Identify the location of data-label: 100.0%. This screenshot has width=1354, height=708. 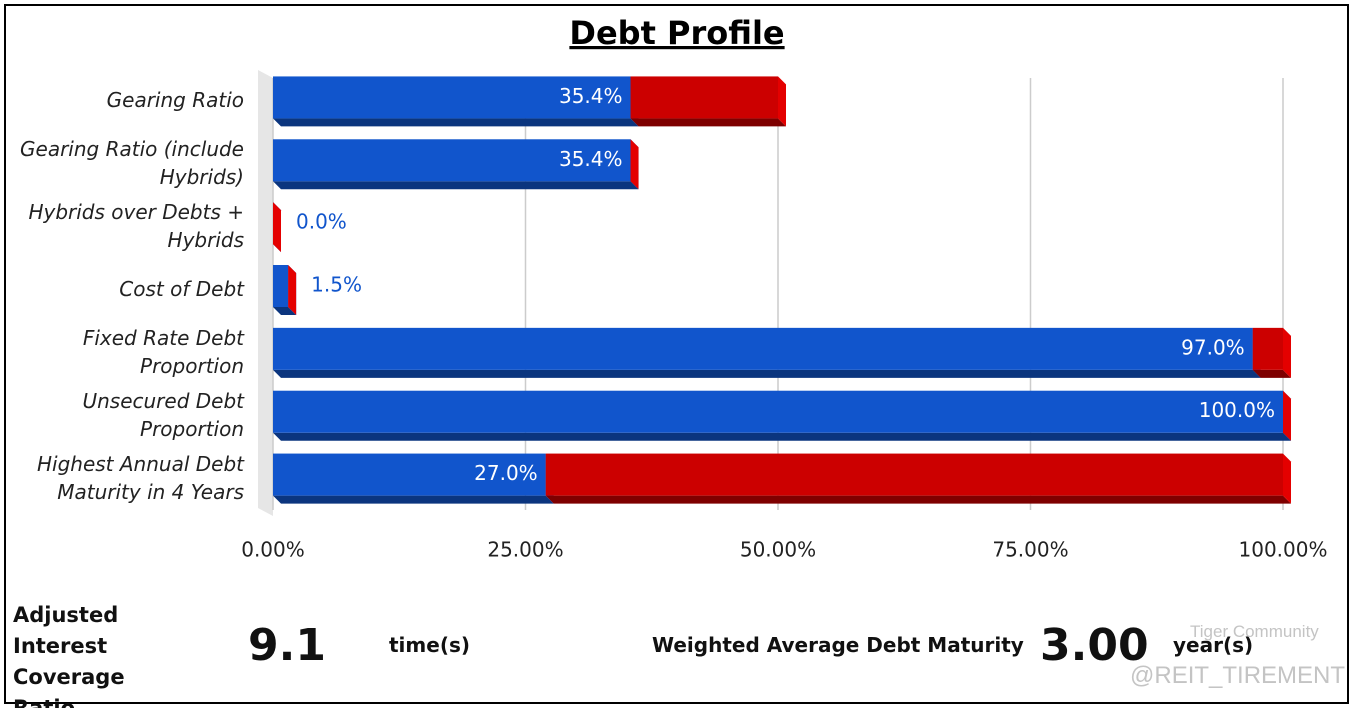
(1237, 410).